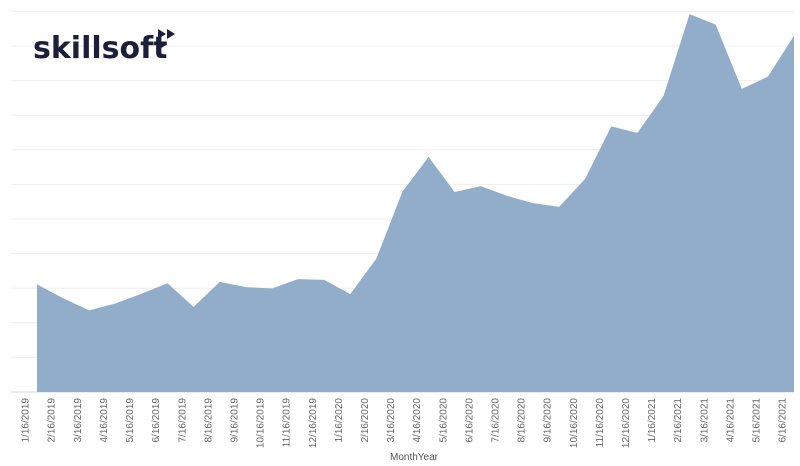 The width and height of the screenshot is (800, 466). I want to click on x-tick-label: 3/16/2020, so click(391, 420).